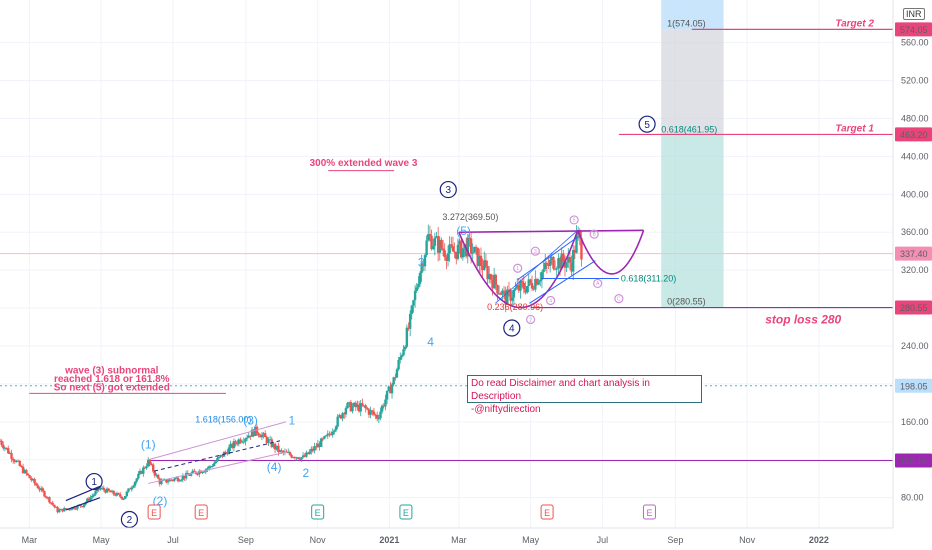 This screenshot has height=550, width=932. Describe the element at coordinates (692, 15) in the screenshot. I see `zone-top` at that location.